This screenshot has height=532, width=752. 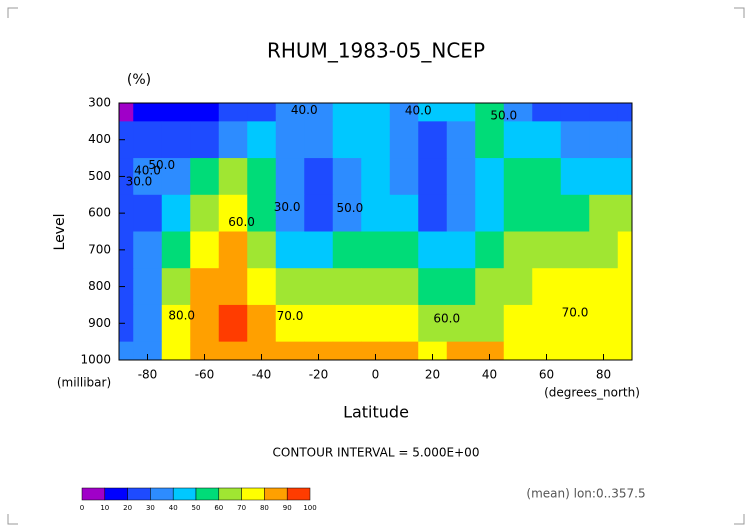 What do you see at coordinates (139, 80) in the screenshot?
I see `unit-label: (%)` at bounding box center [139, 80].